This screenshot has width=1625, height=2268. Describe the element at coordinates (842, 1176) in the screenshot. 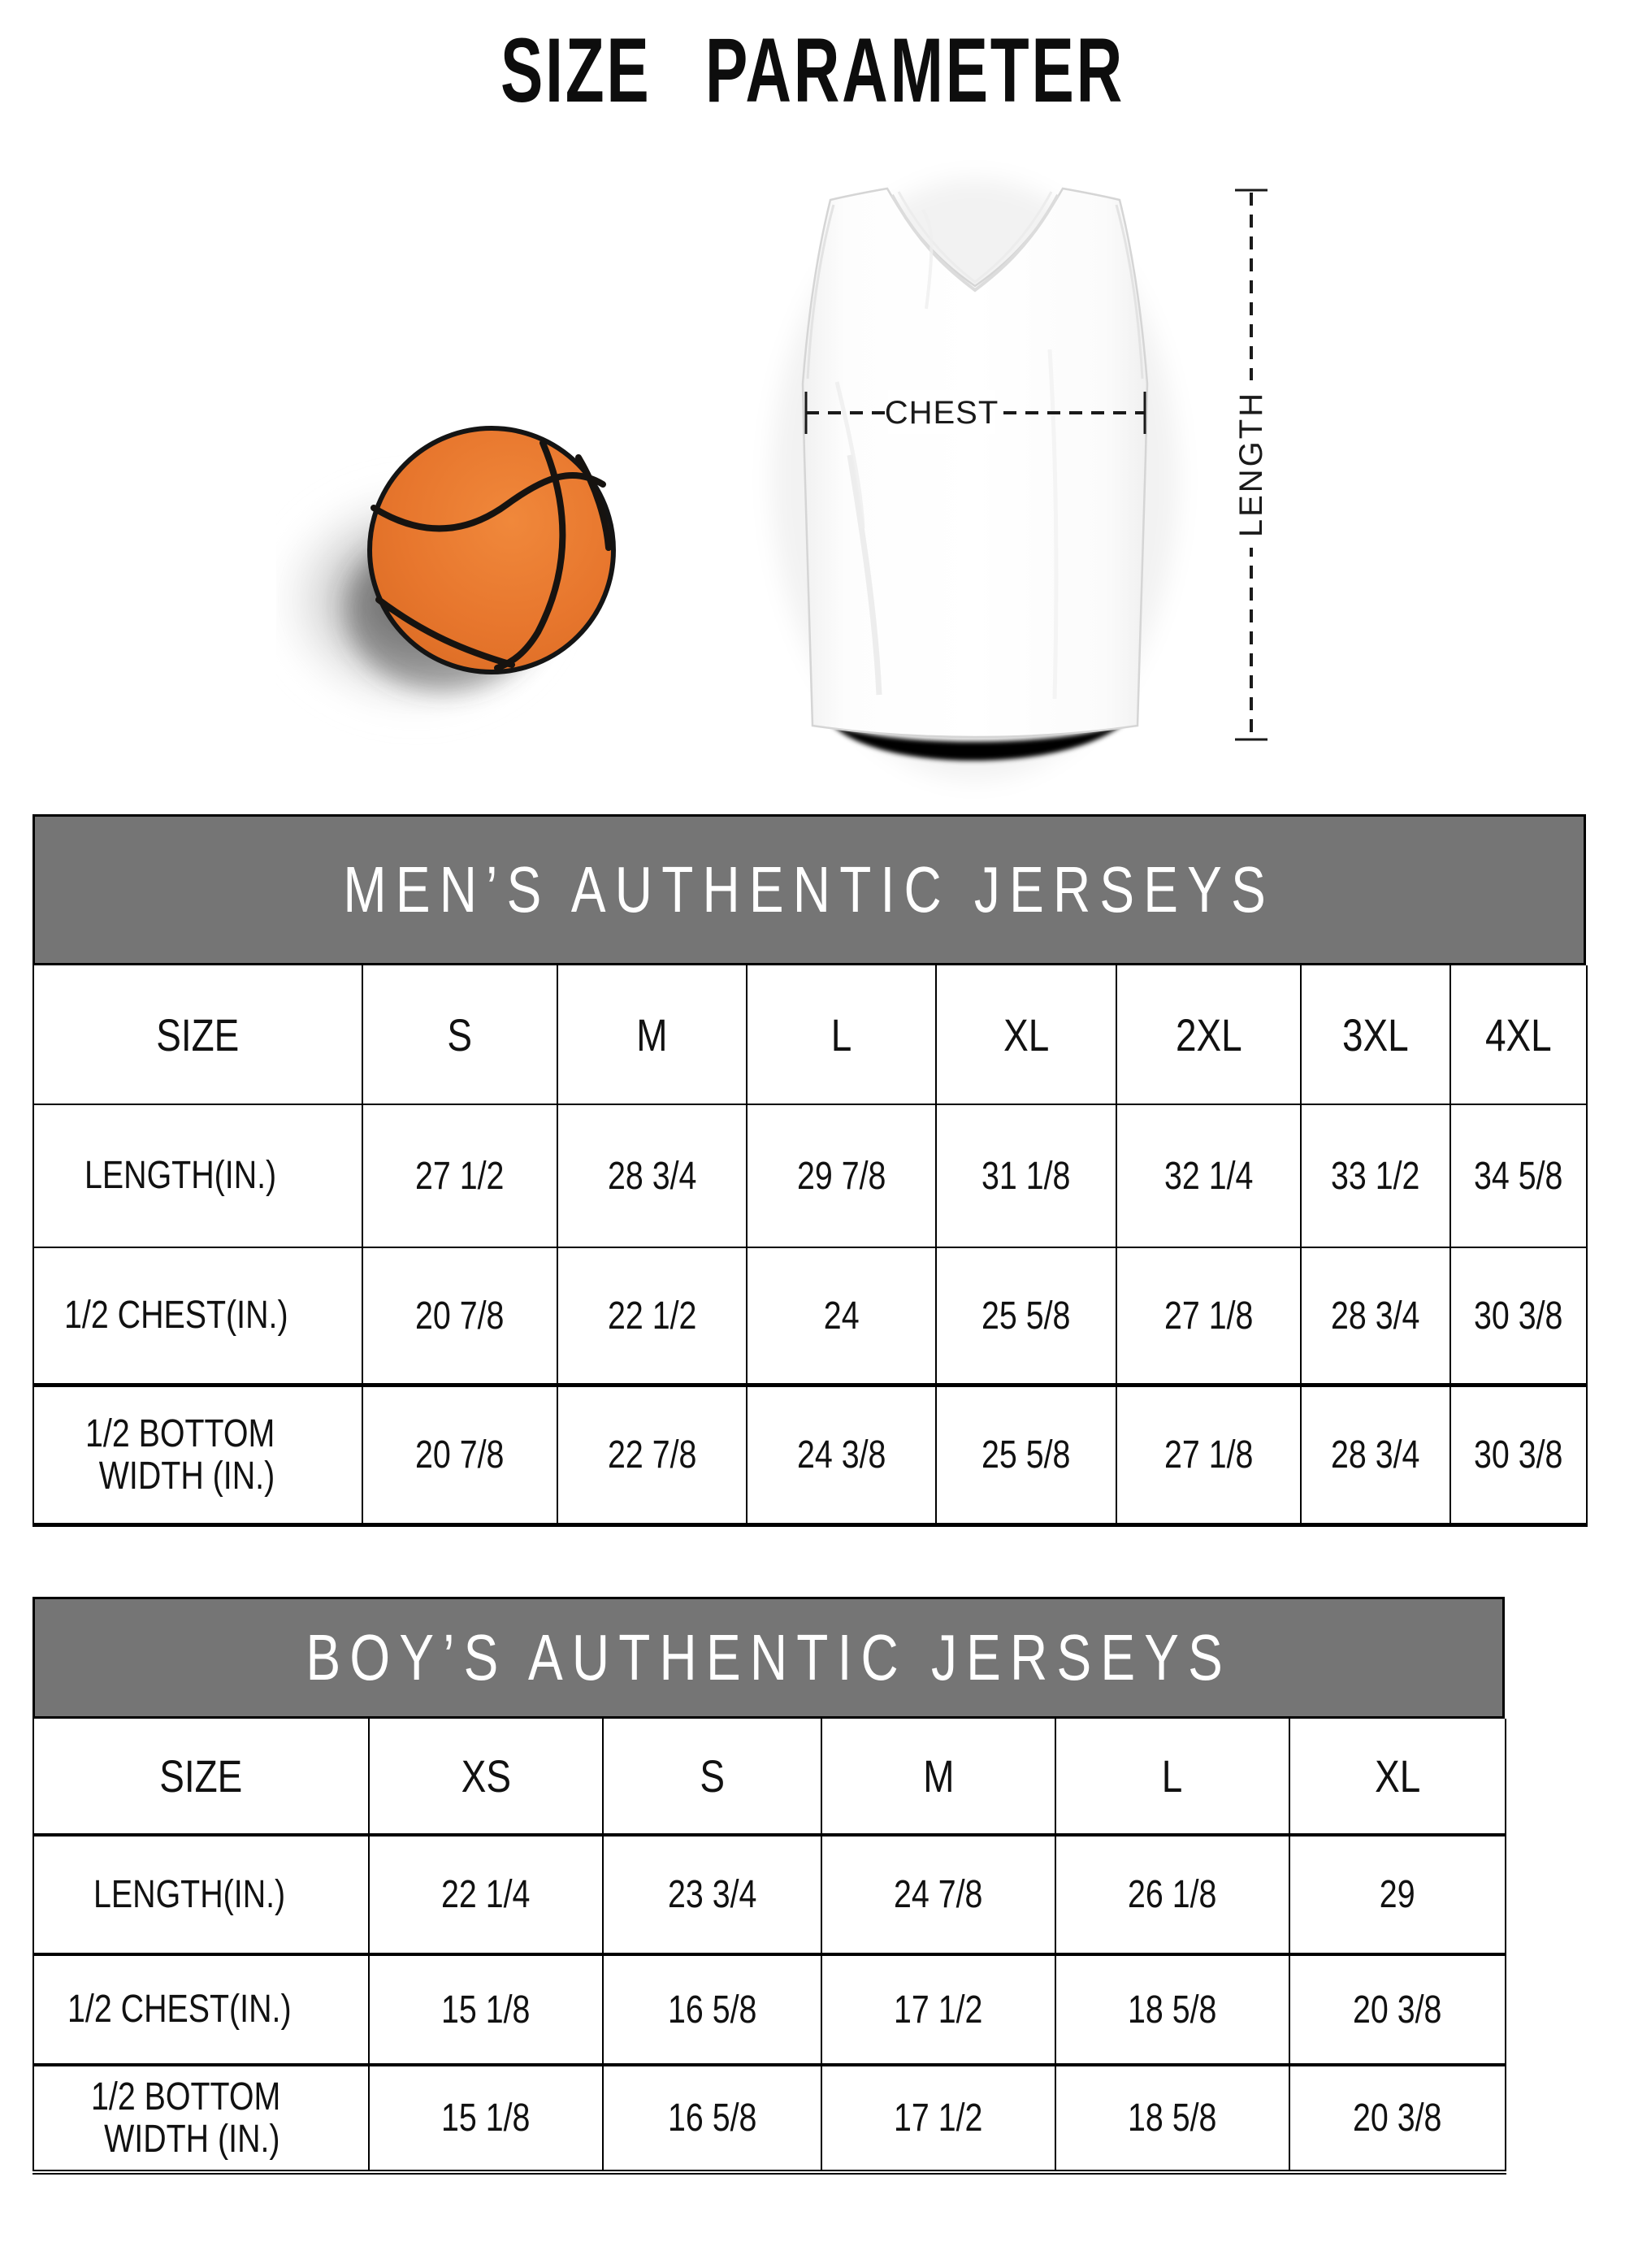

I see `table-cell: 29 7/8` at that location.